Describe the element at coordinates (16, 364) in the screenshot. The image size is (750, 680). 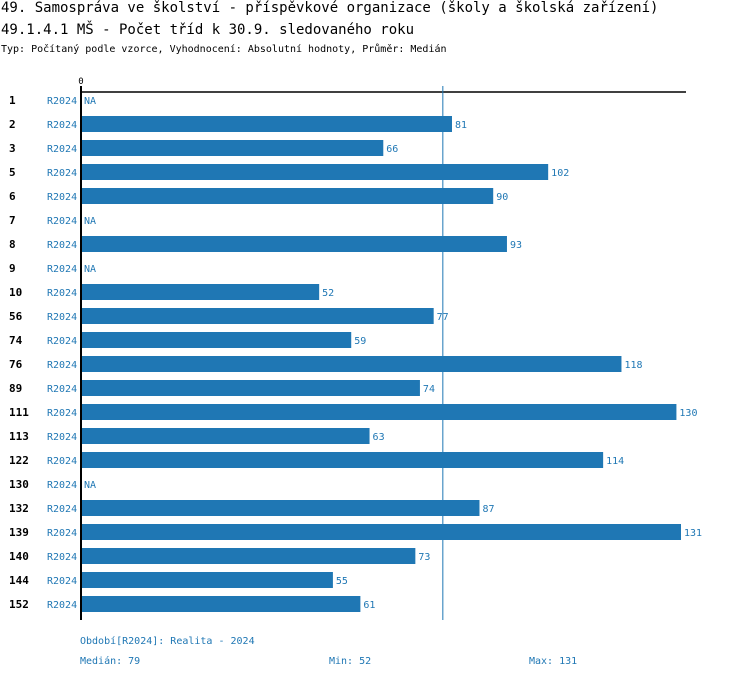
I see `category-label: 76` at that location.